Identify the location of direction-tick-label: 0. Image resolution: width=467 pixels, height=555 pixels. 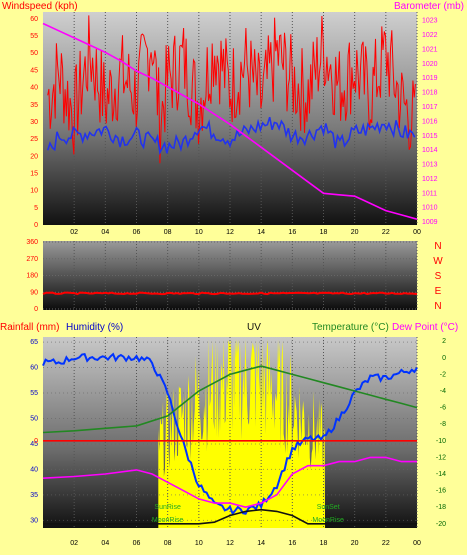
(36, 309).